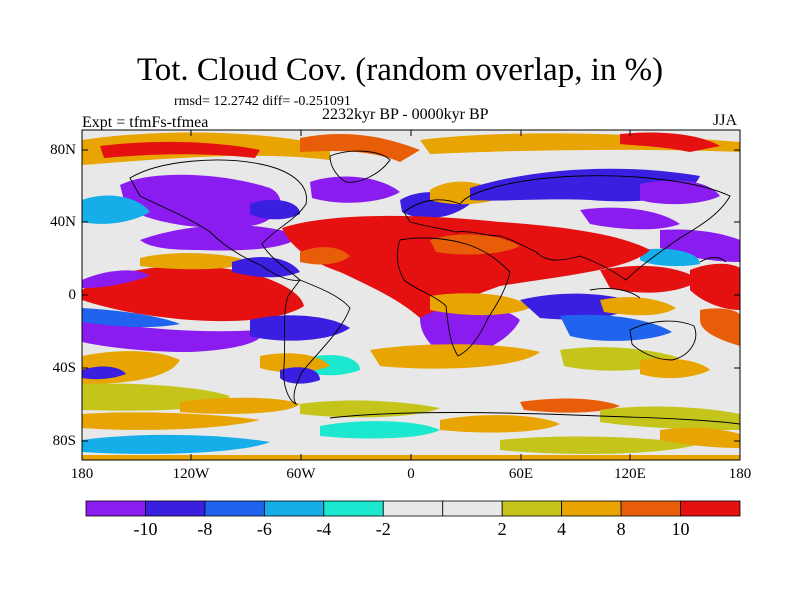 The width and height of the screenshot is (800, 600). I want to click on lon-label-180w: 180, so click(82, 474).